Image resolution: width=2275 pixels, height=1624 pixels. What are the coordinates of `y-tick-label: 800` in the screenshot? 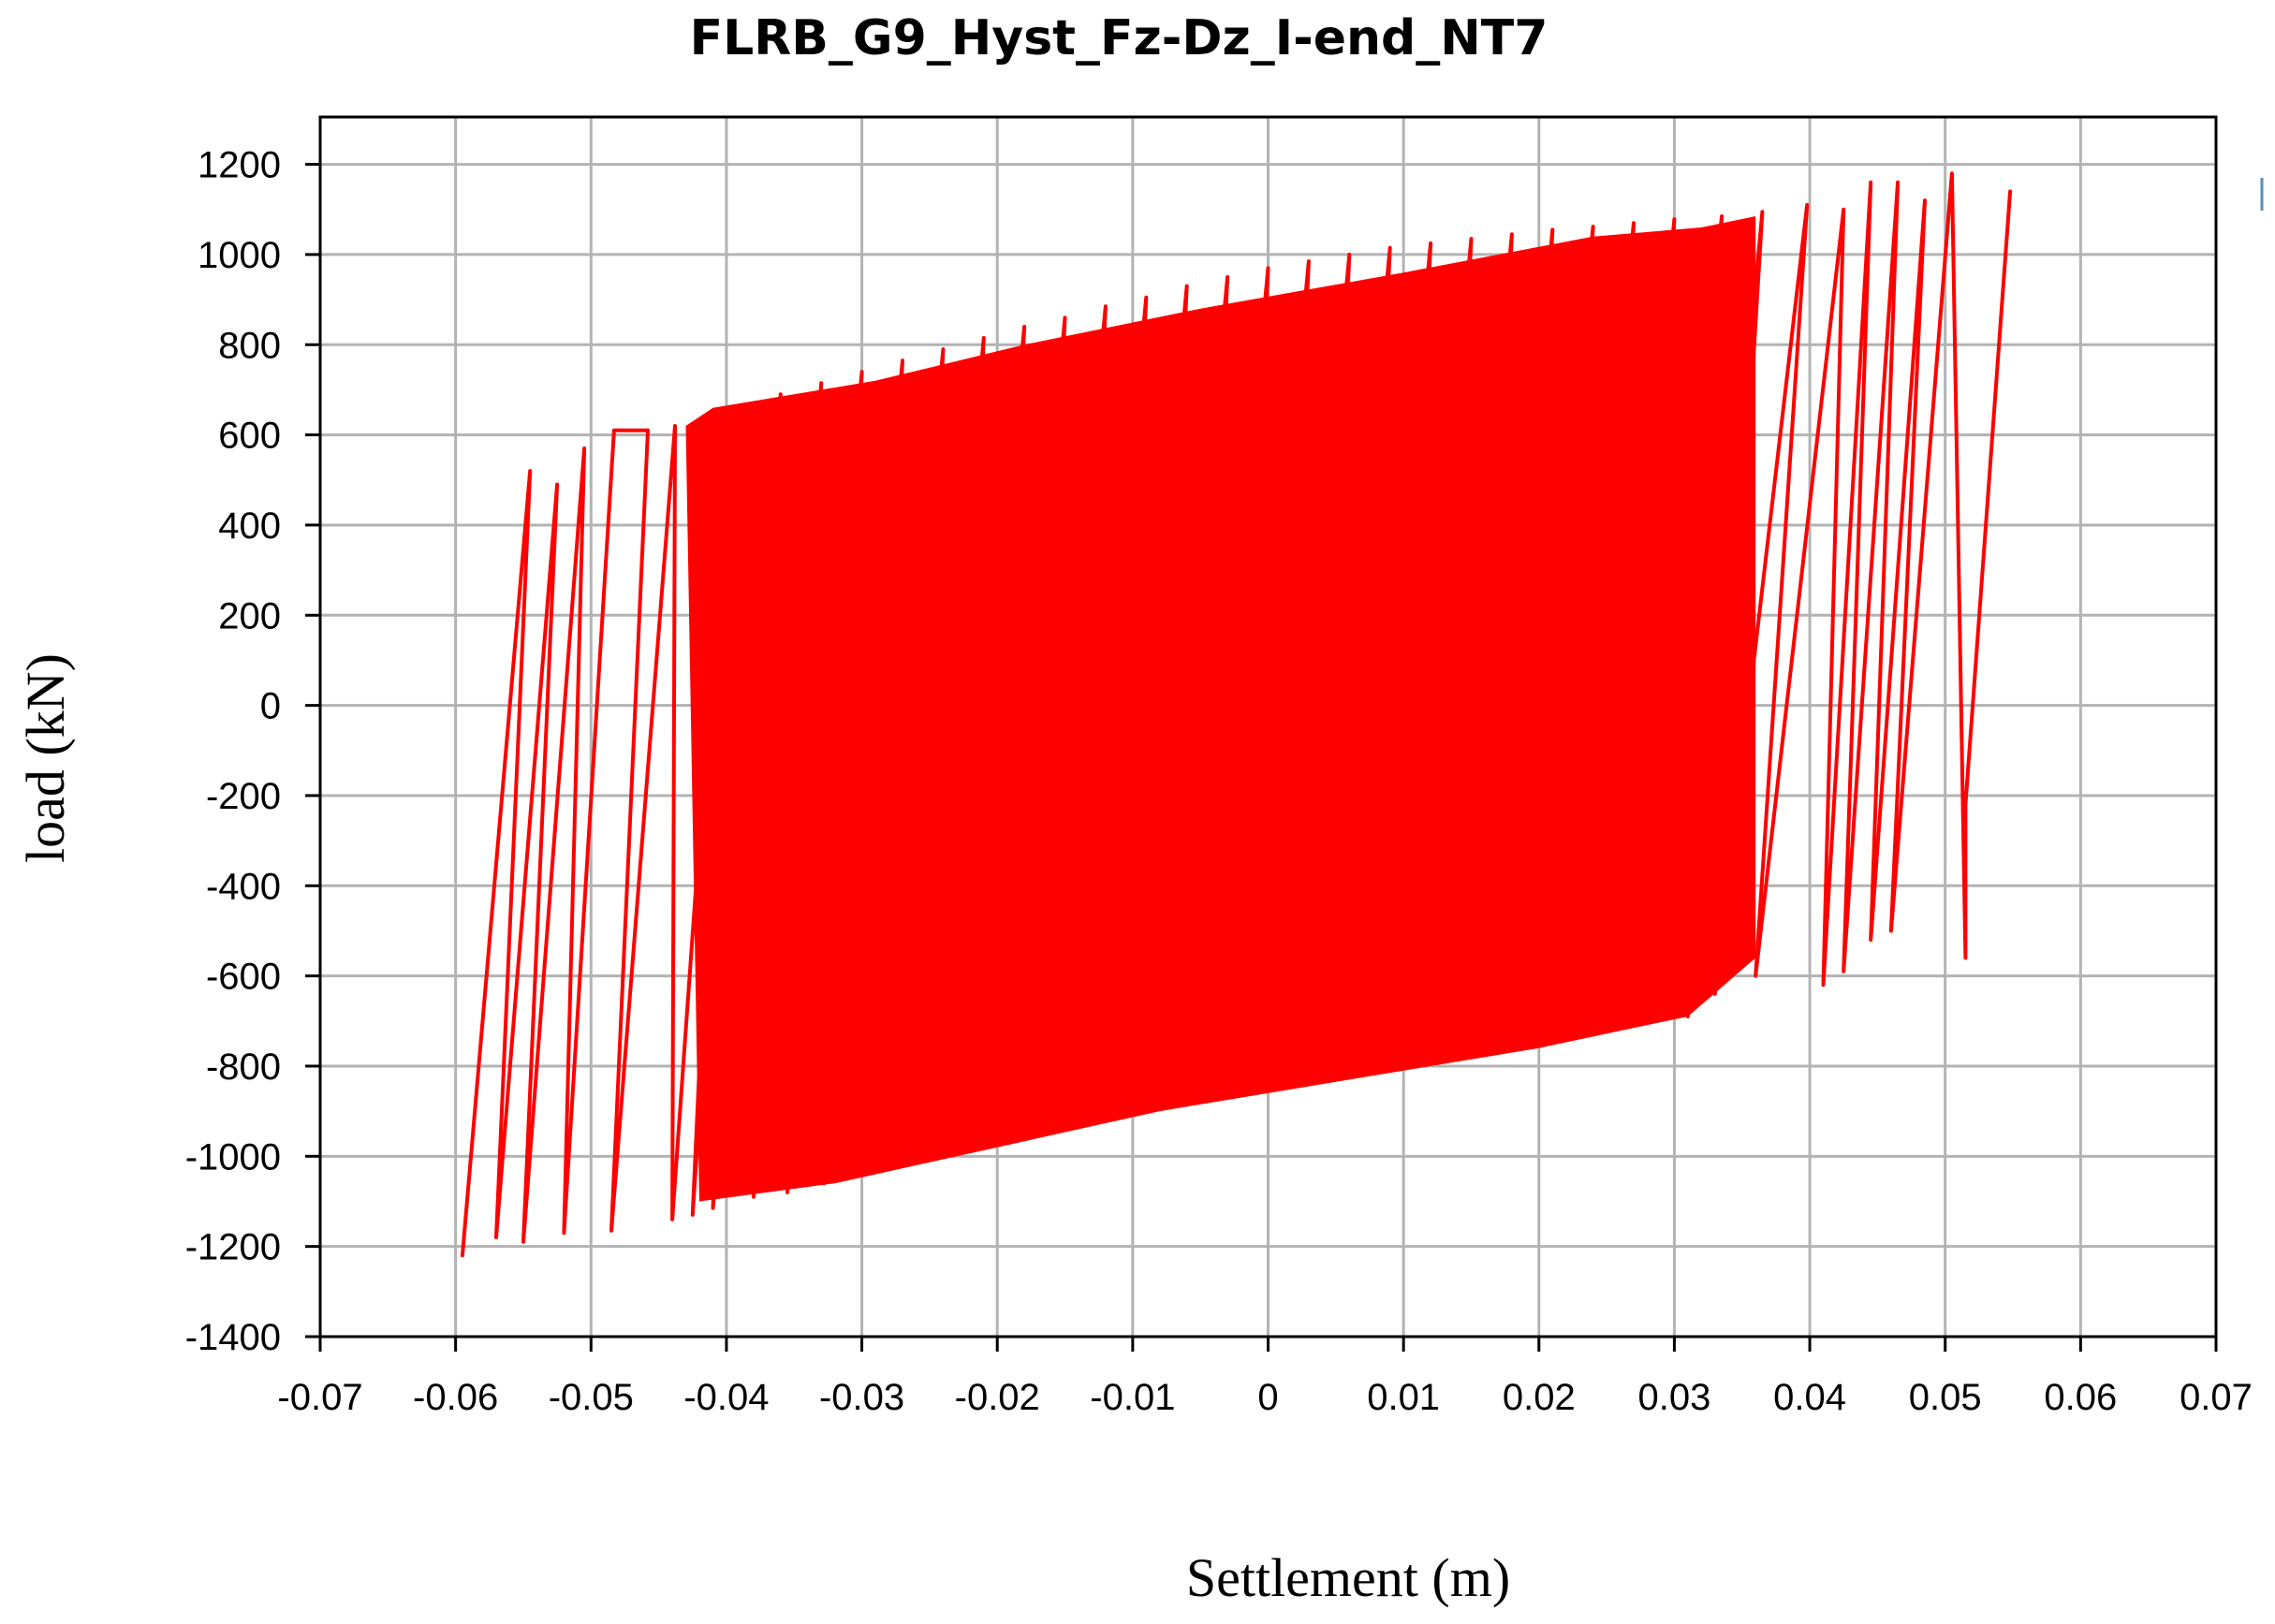 It's located at (250, 345).